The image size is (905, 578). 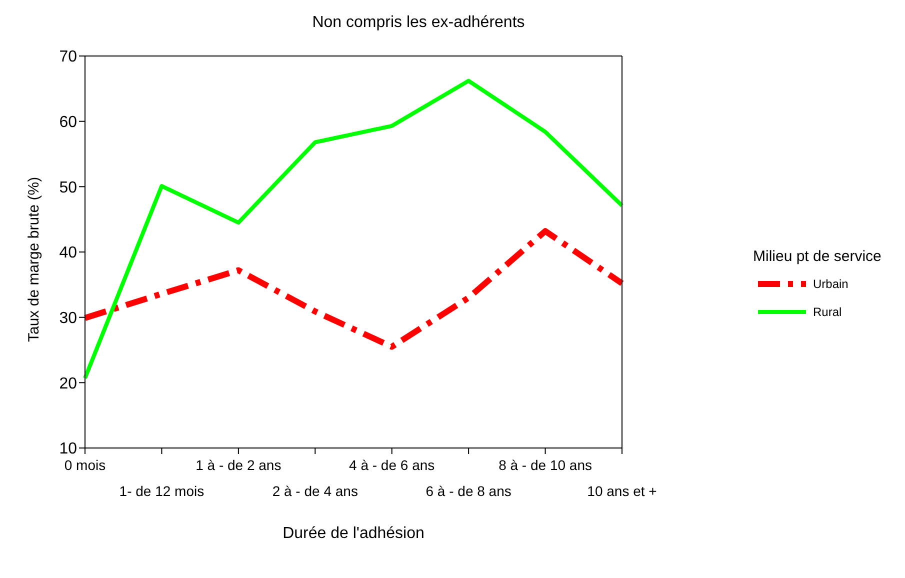 I want to click on x-tick-label: 2 à - de 4 ans, so click(x=315, y=491).